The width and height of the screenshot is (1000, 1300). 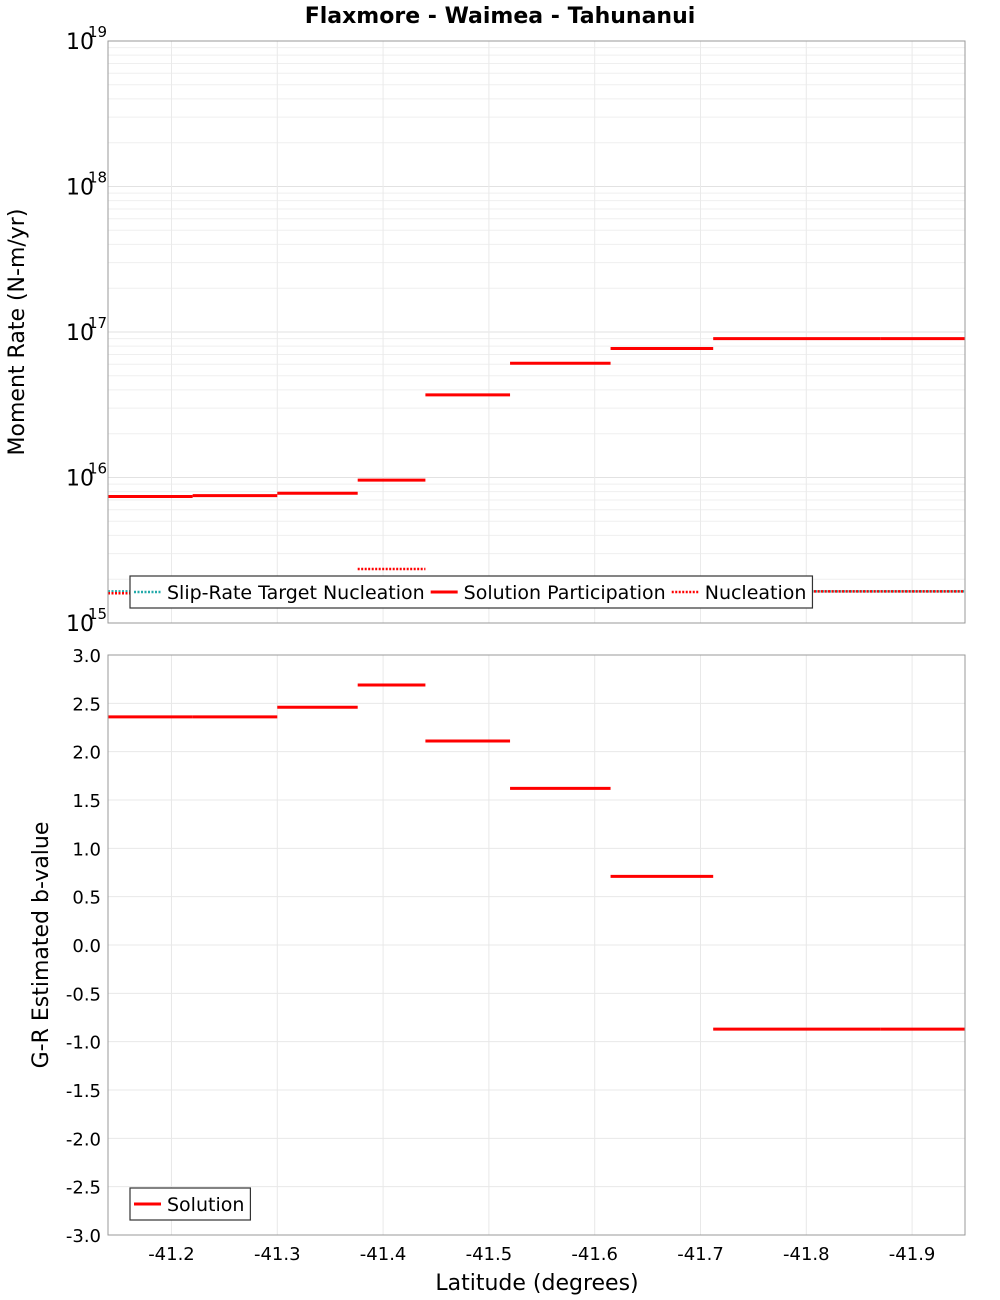 I want to click on y-tick-label: 0.0, so click(x=86, y=946).